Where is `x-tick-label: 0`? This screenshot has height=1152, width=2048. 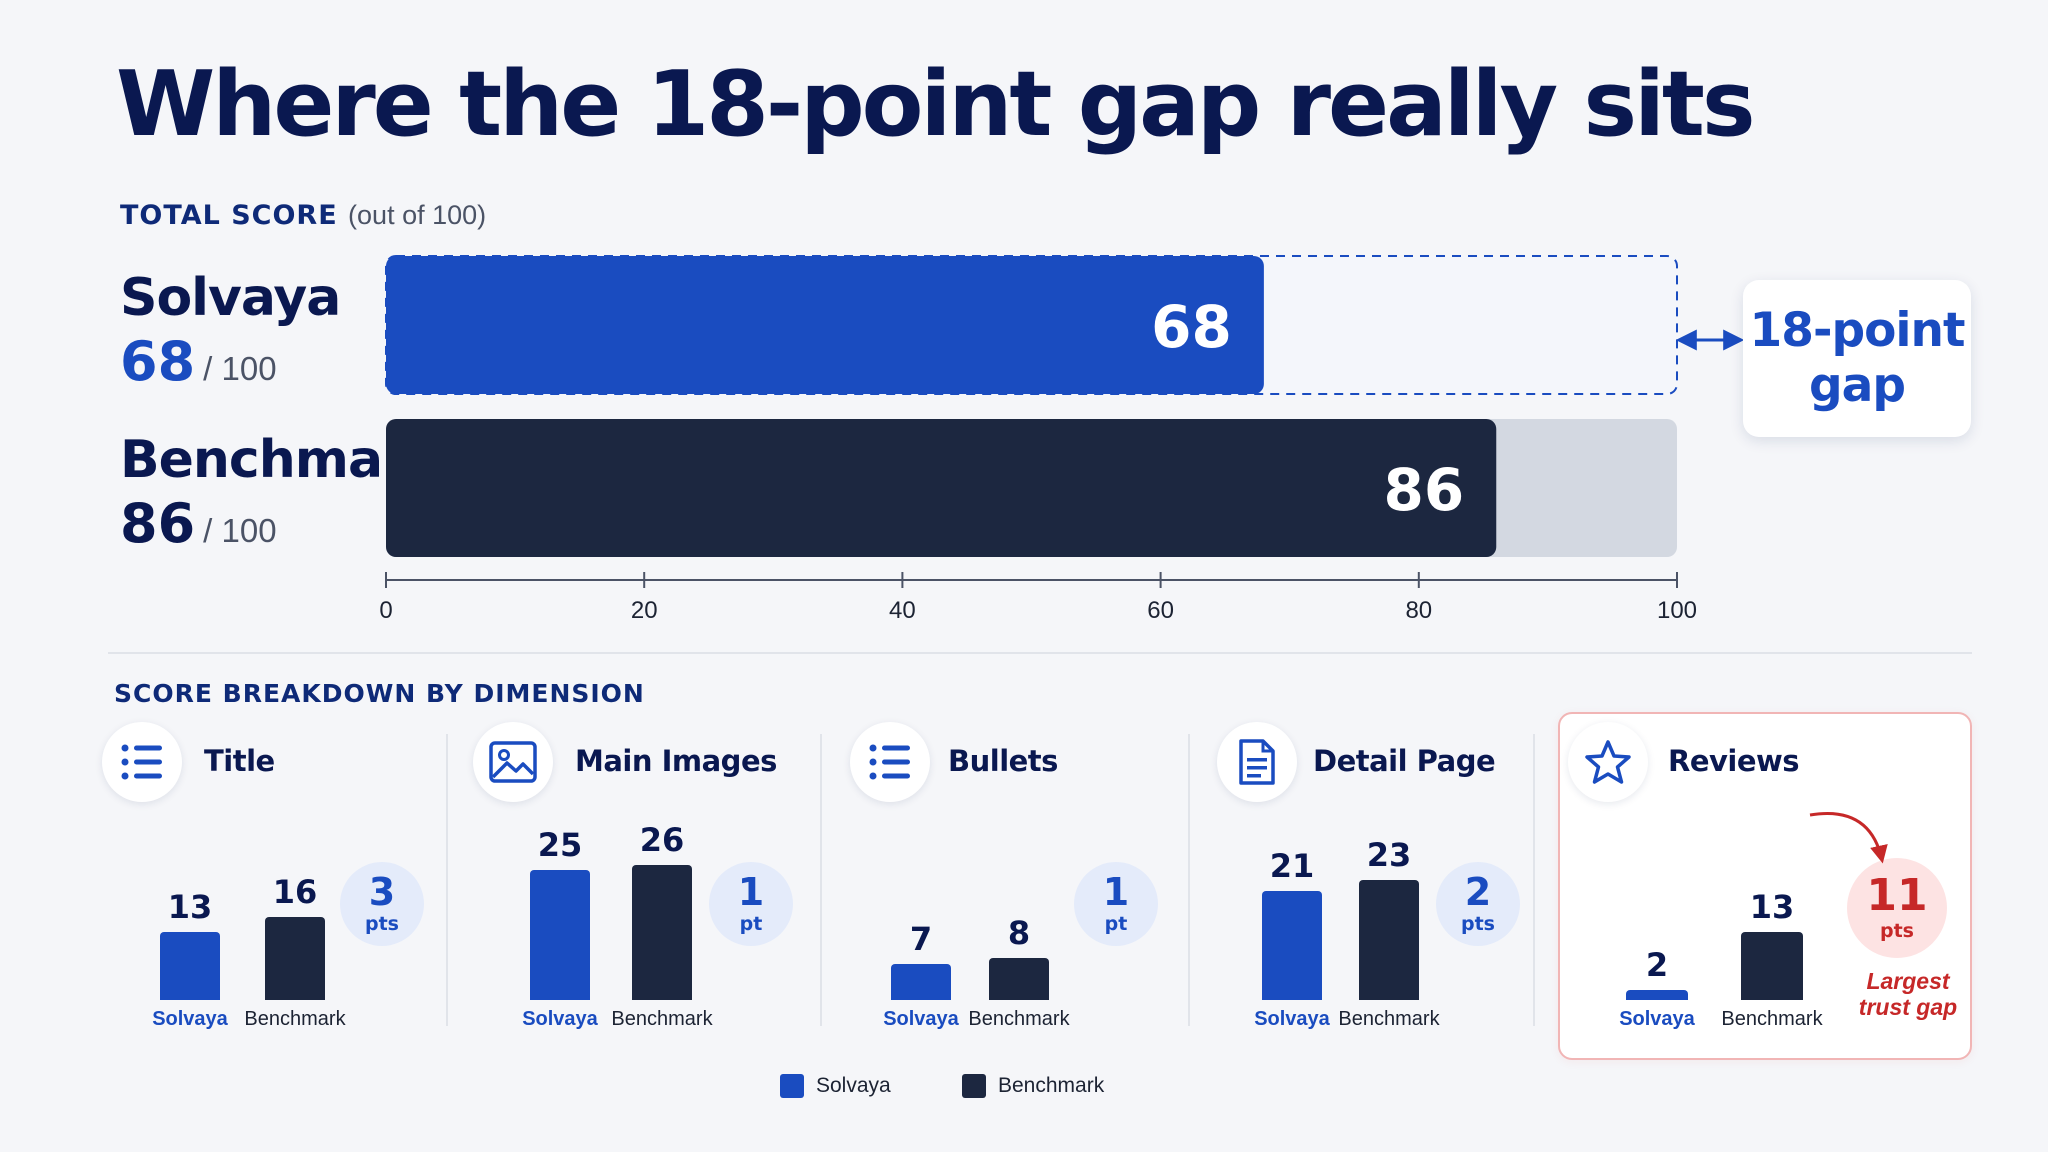
x-tick-label: 0 is located at coordinates (385, 610).